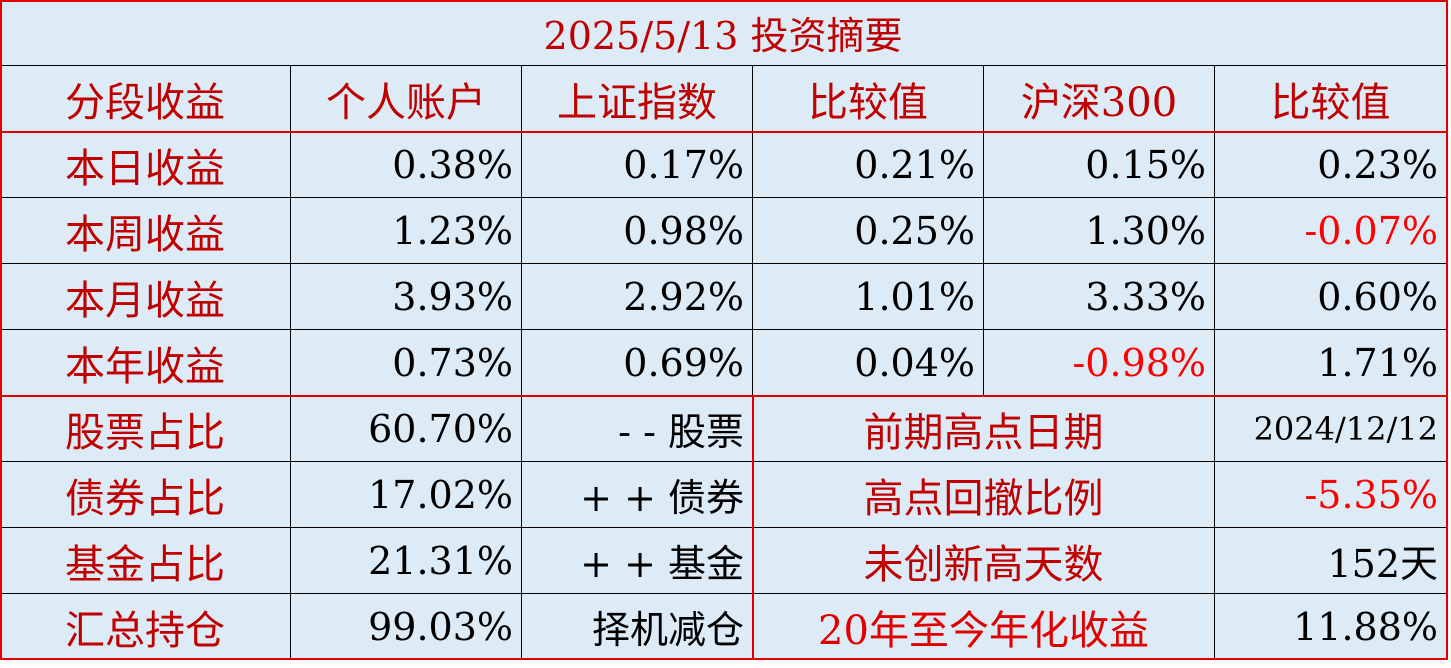 Image resolution: width=1451 pixels, height=668 pixels. I want to click on value: 3.93%, so click(406, 297).